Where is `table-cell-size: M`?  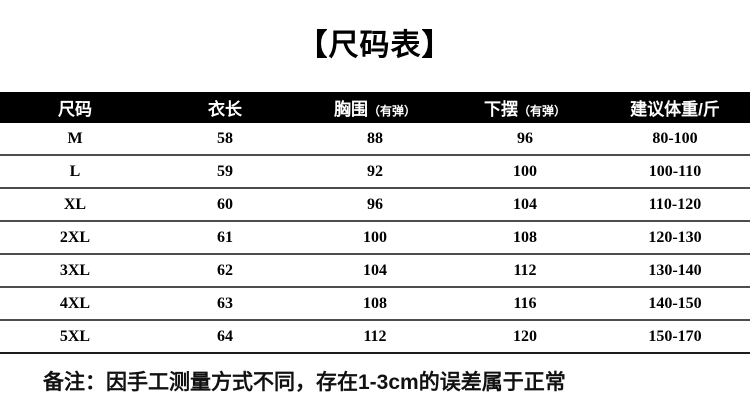
table-cell-size: M is located at coordinates (75, 138).